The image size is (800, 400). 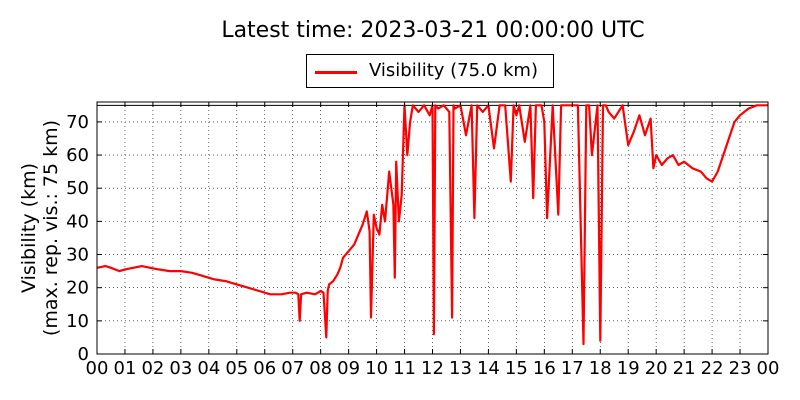 I want to click on x-tick-label: 05, so click(x=236, y=368).